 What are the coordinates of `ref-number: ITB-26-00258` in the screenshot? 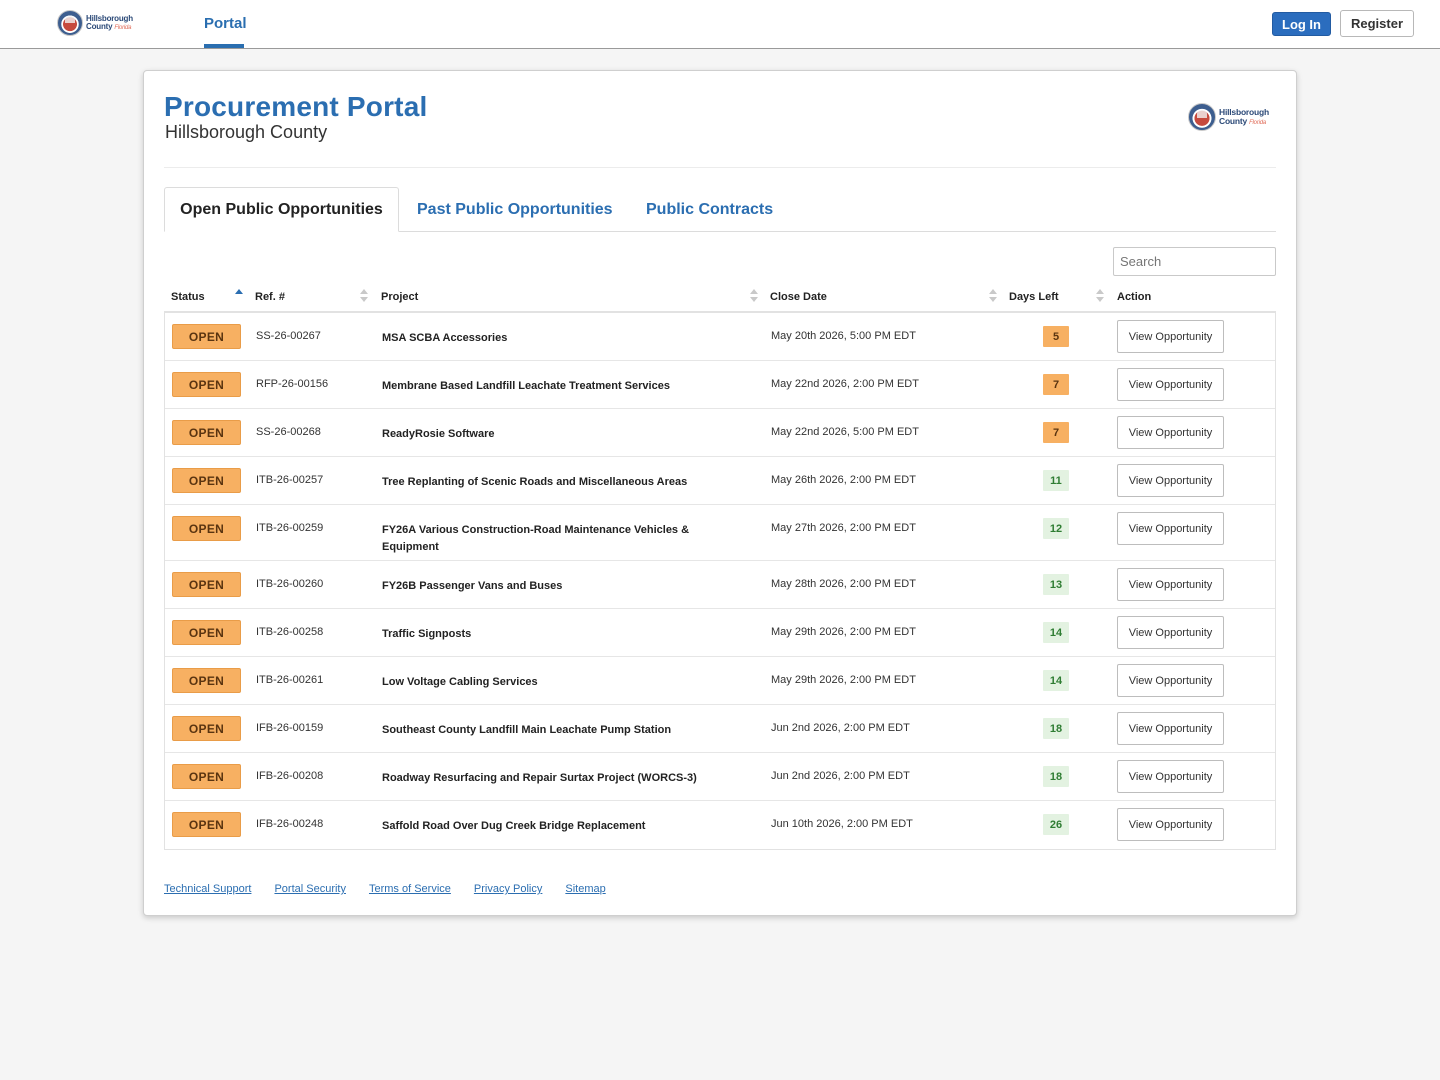 It's located at (290, 632).